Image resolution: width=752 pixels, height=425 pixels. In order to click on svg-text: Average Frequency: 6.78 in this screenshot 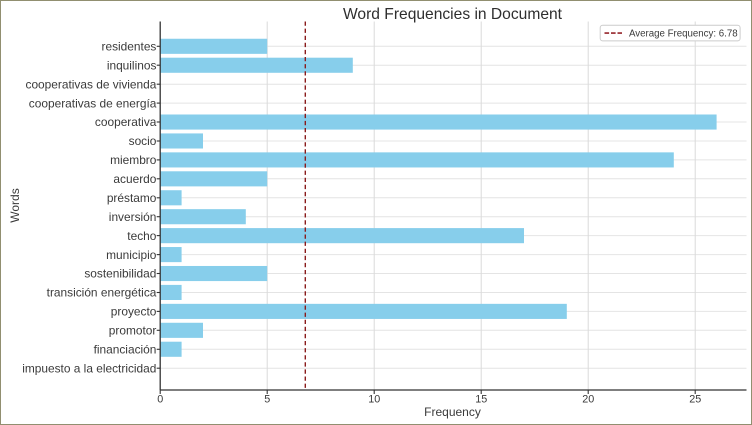, I will do `click(683, 34)`.